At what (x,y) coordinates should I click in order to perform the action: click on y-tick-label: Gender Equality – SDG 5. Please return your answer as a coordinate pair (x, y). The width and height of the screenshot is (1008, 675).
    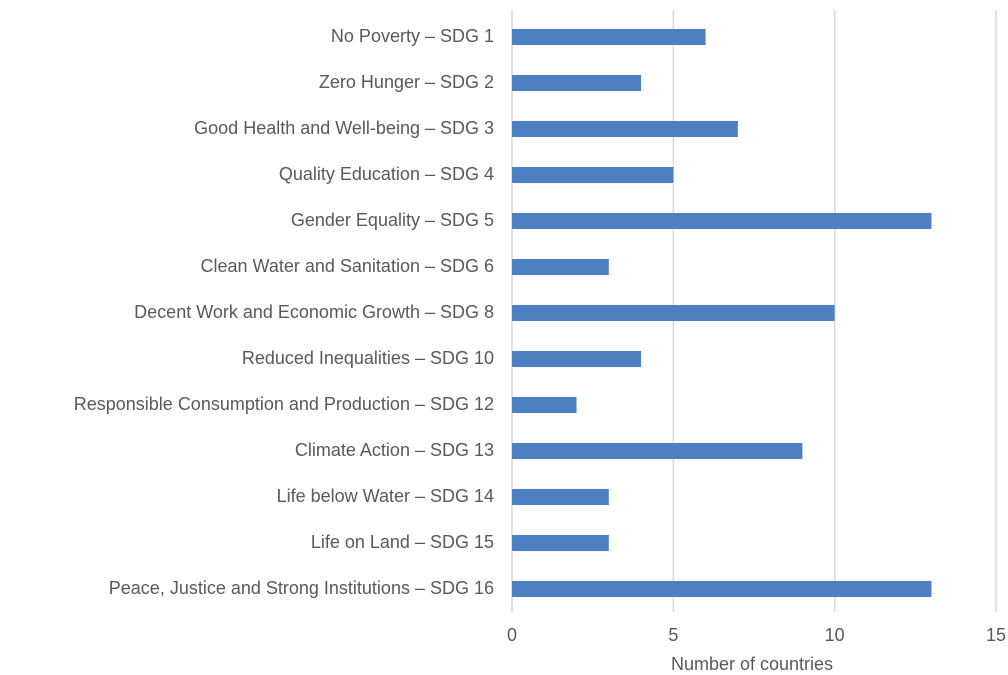
    Looking at the image, I should click on (392, 220).